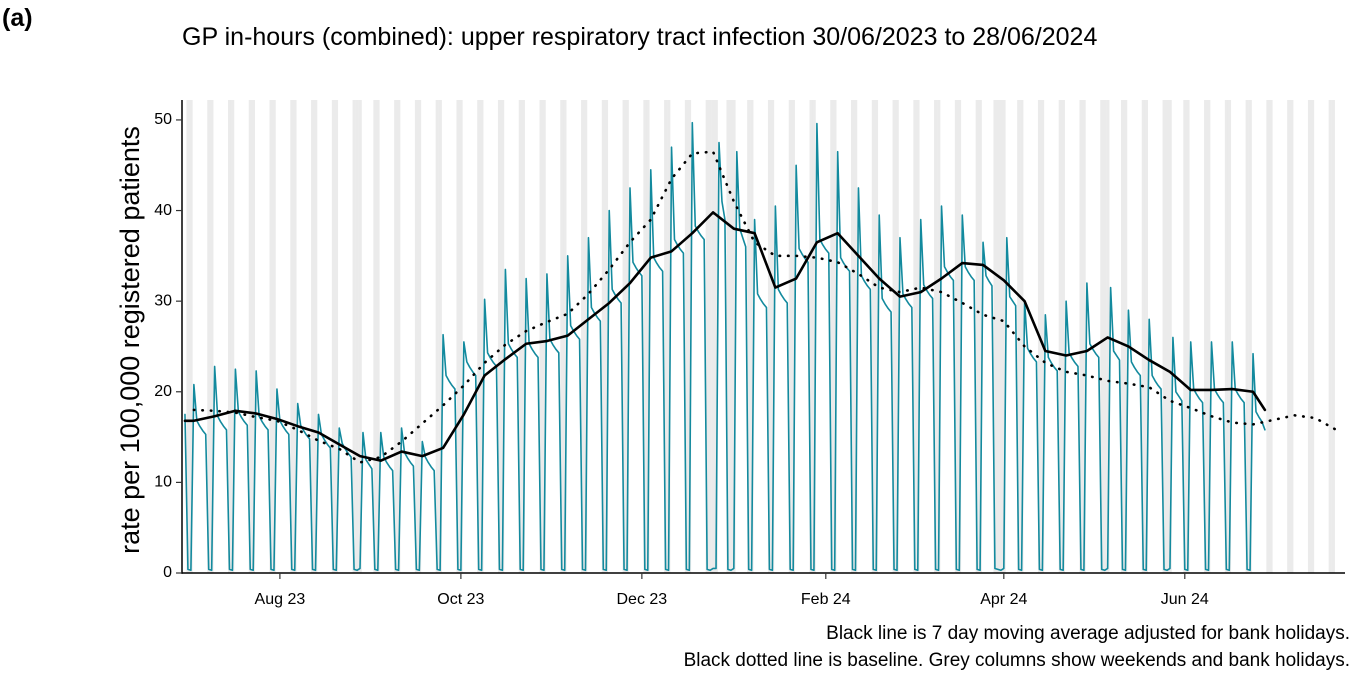  Describe the element at coordinates (1003, 599) in the screenshot. I see `x-tick-label: Apr 24` at that location.